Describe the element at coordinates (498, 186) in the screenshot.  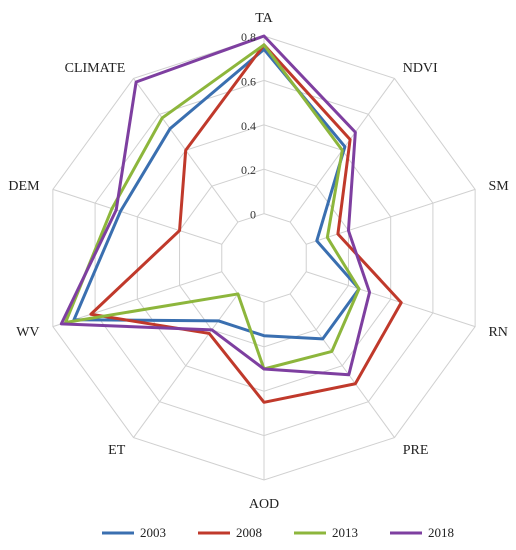
I see `category-label-sm: SM` at that location.